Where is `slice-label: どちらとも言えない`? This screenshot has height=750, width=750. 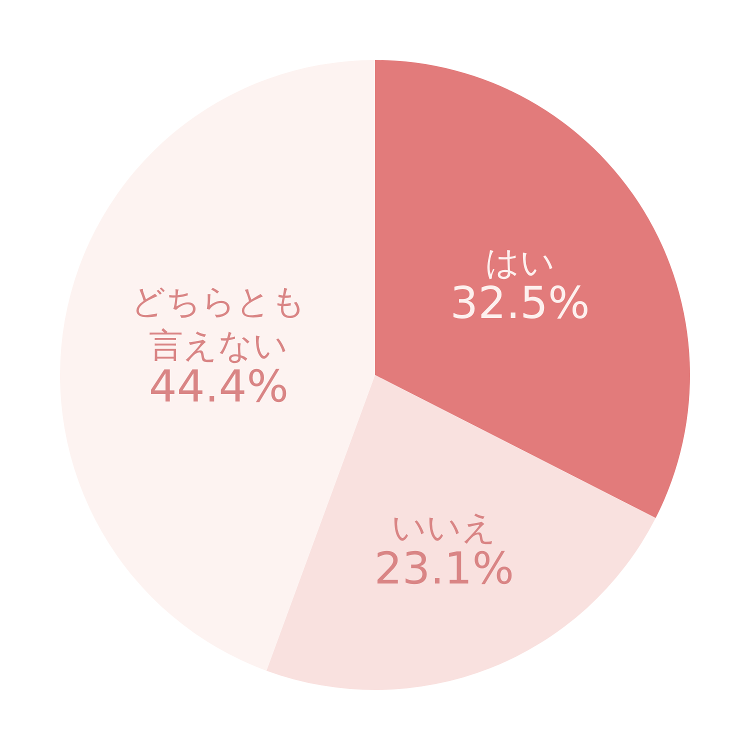
slice-label: どちらとも言えない is located at coordinates (218, 324).